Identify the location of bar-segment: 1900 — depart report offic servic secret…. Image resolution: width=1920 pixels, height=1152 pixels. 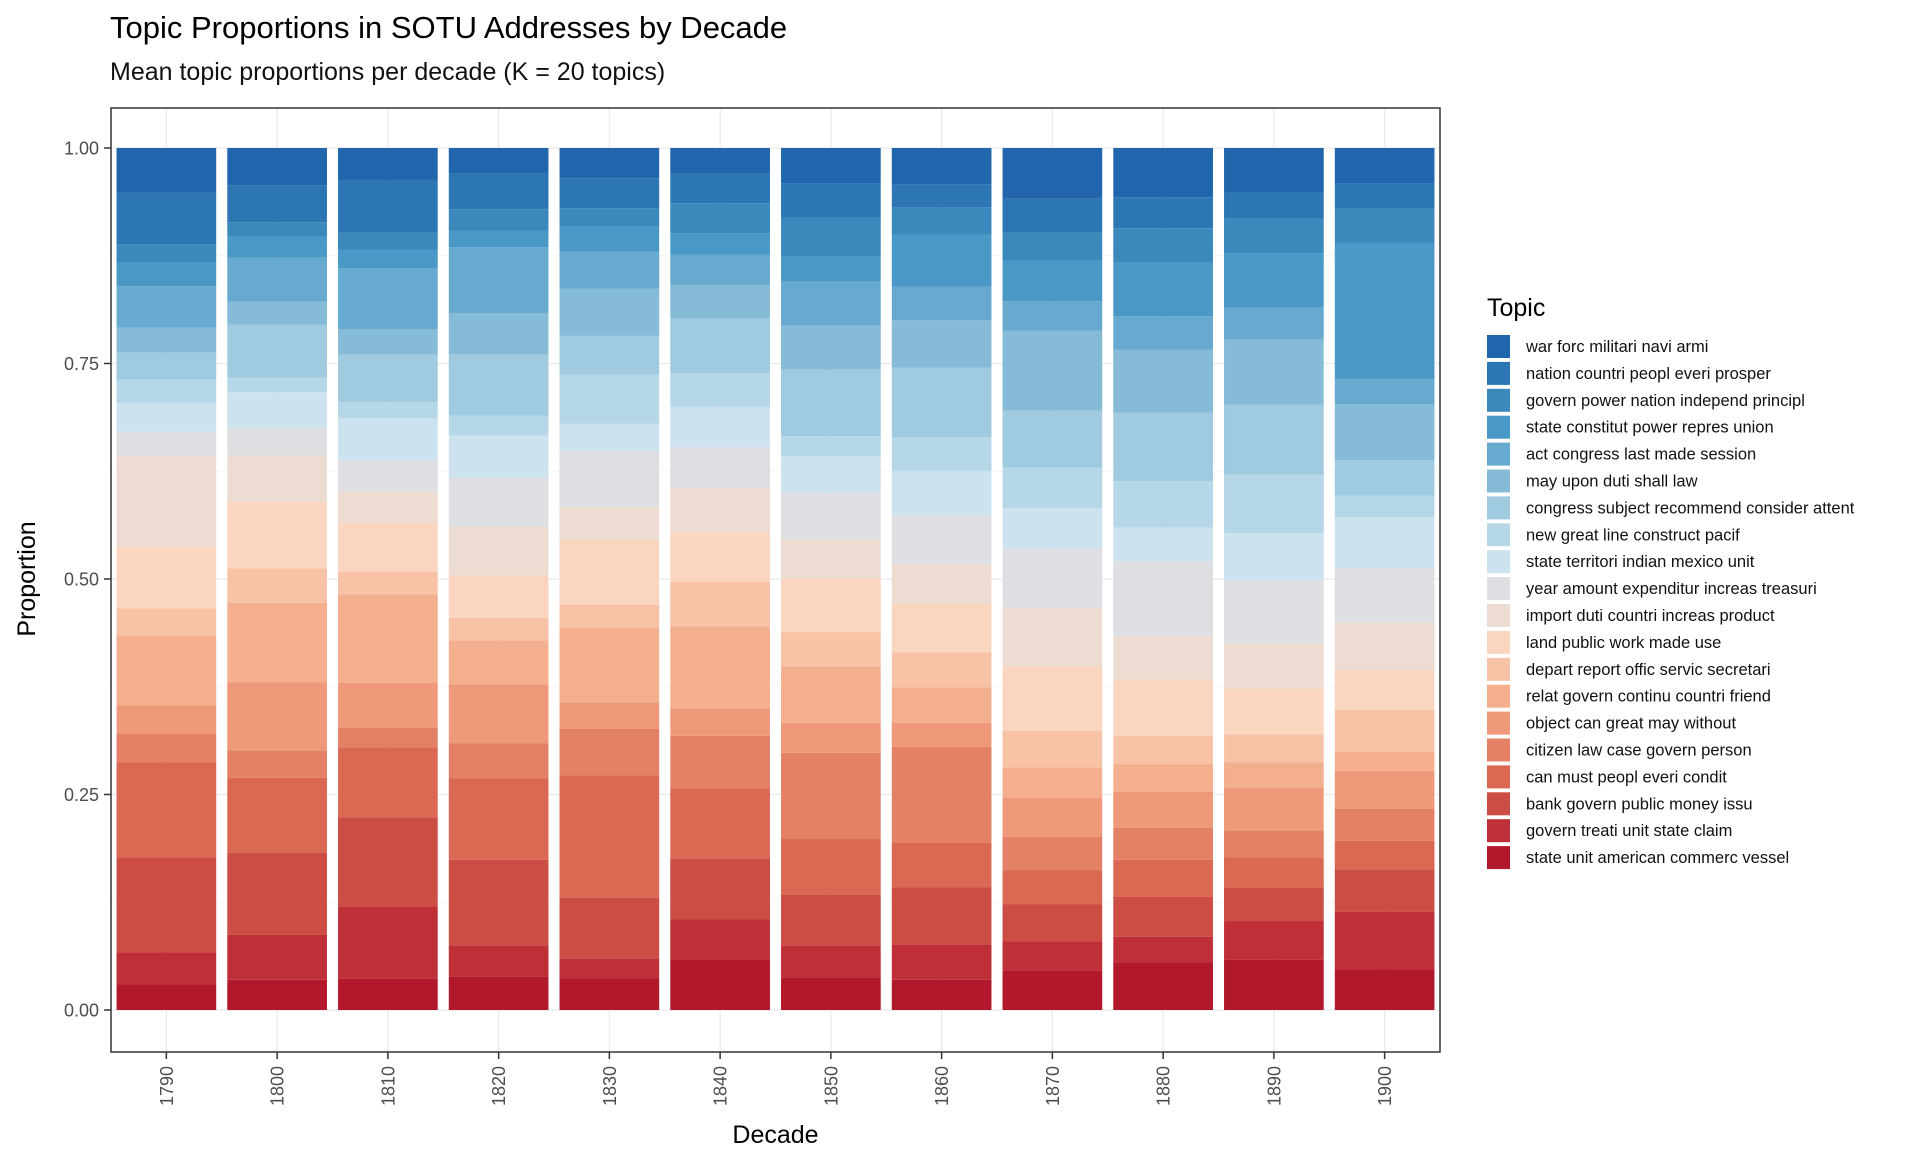
(1384, 731).